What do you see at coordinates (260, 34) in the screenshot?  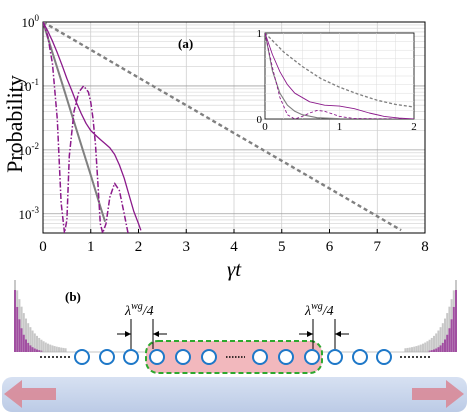 I see `inset-y-tick-label: 1` at bounding box center [260, 34].